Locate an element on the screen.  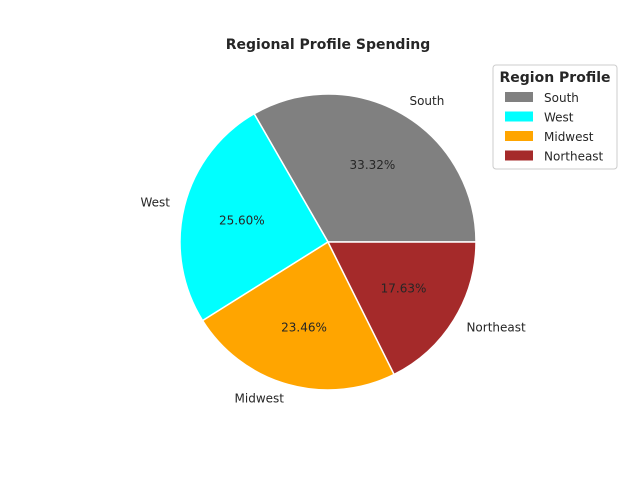
legend-swatch-northeast is located at coordinates (519, 155).